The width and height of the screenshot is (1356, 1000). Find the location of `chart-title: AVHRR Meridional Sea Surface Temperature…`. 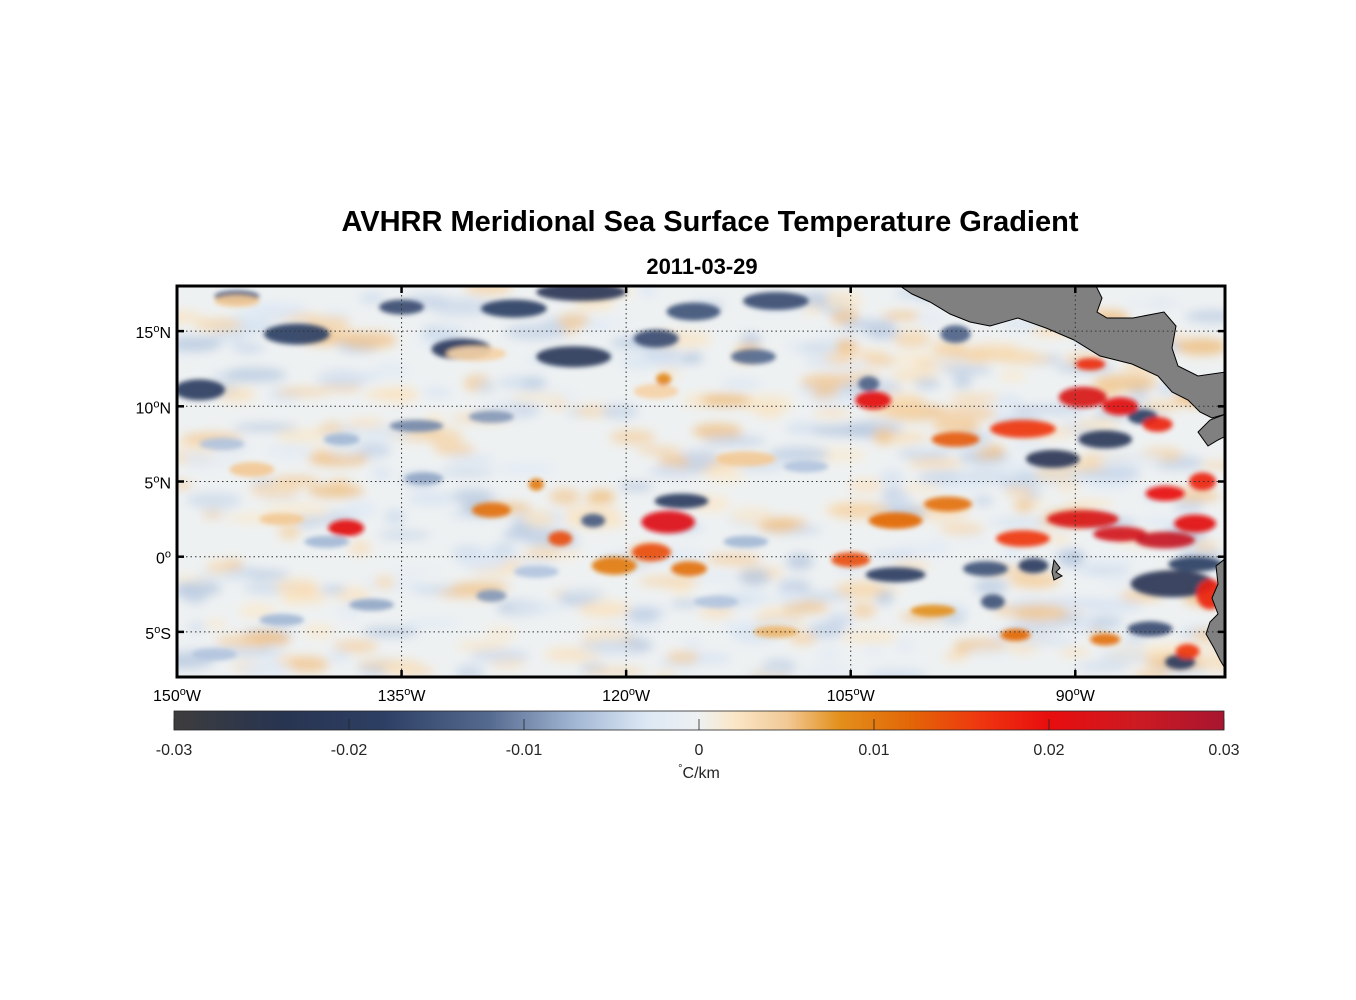

chart-title: AVHRR Meridional Sea Surface Temperature… is located at coordinates (710, 222).